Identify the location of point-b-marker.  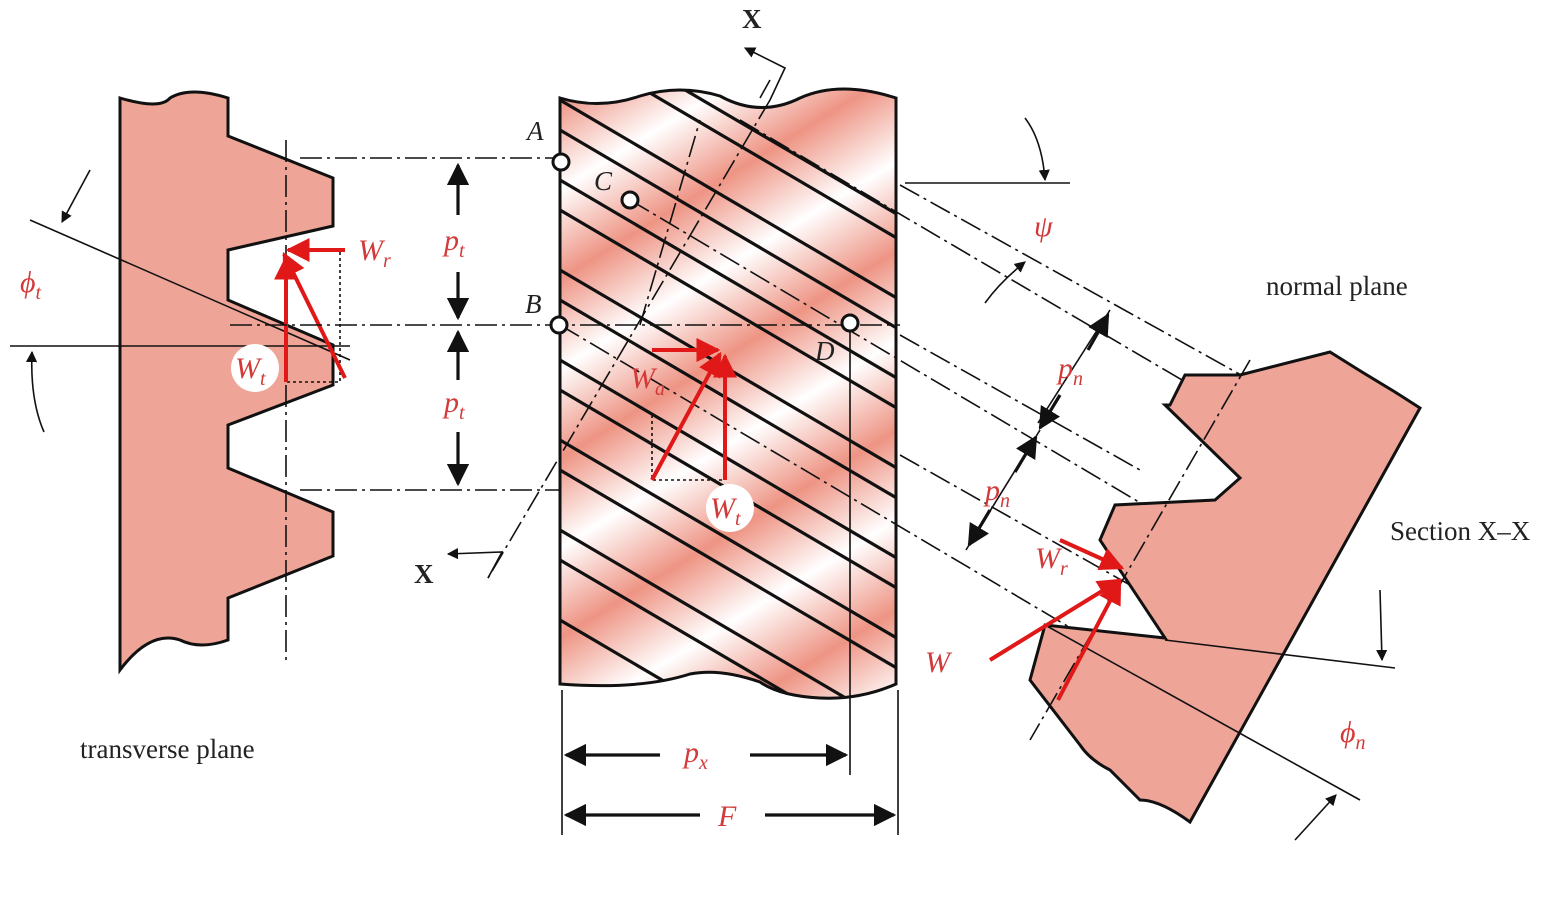
(559, 325).